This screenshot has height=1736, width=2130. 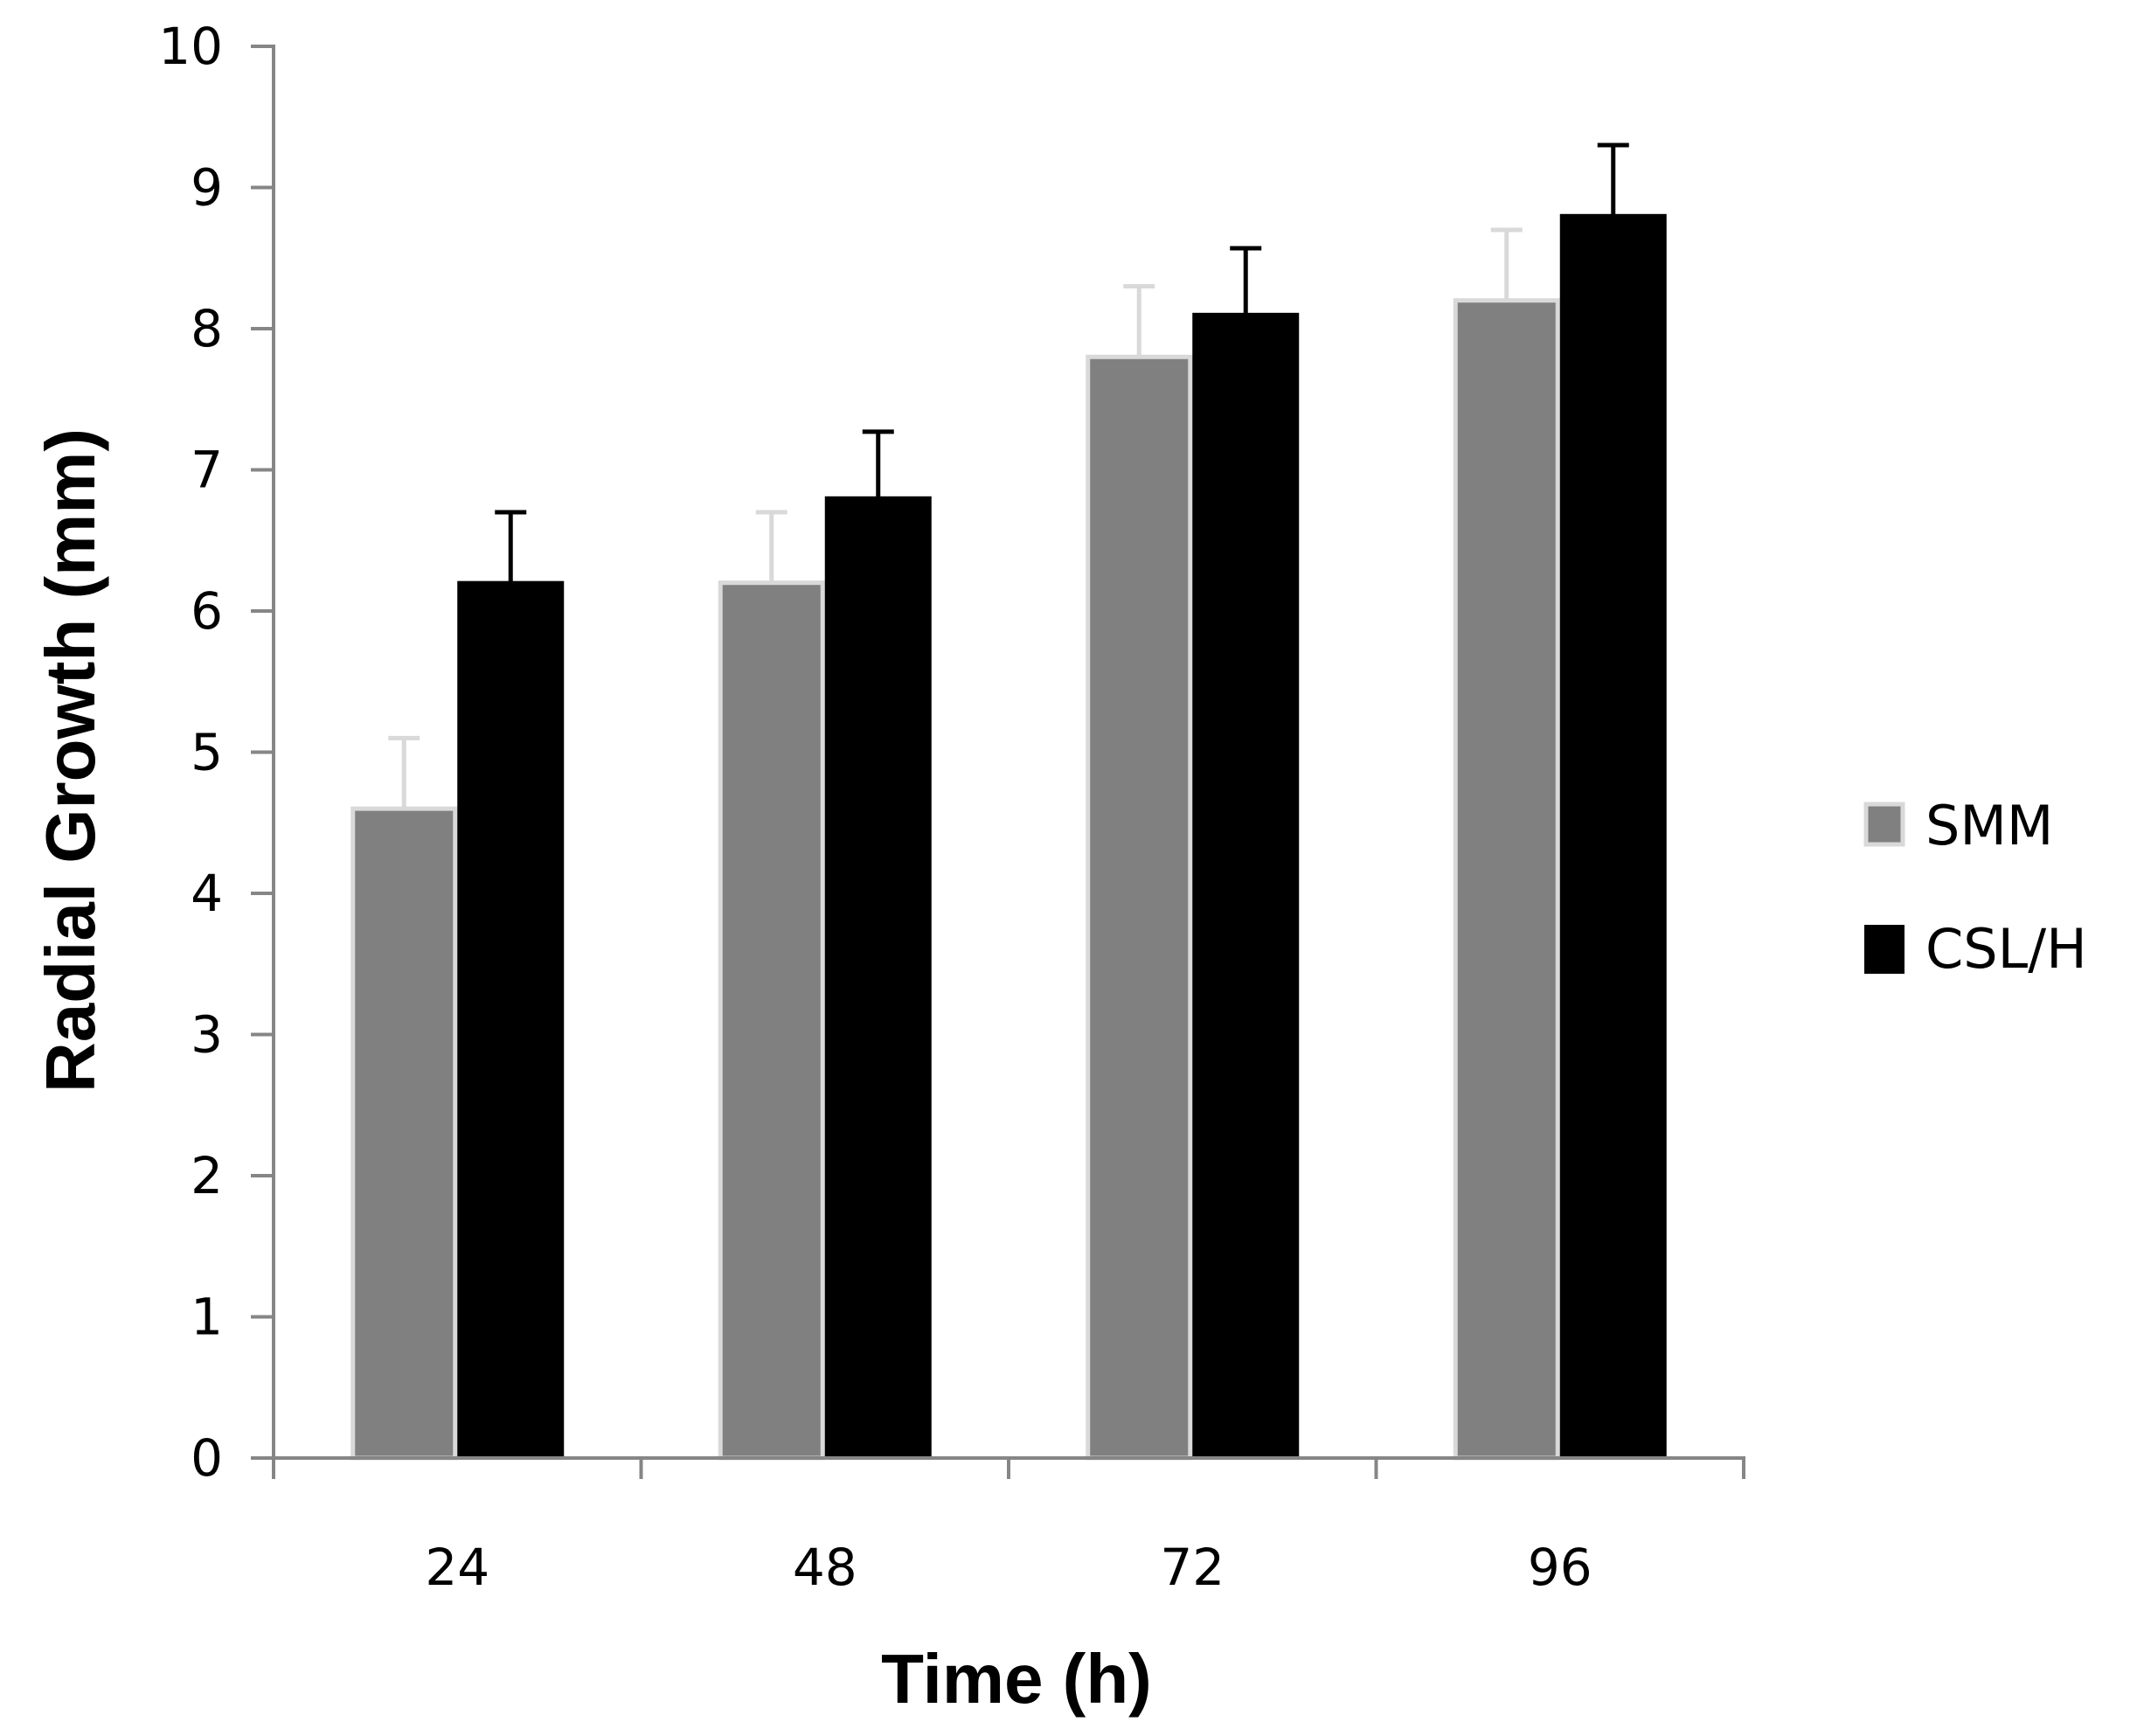 I want to click on y-tick-label: 8, so click(x=207, y=328).